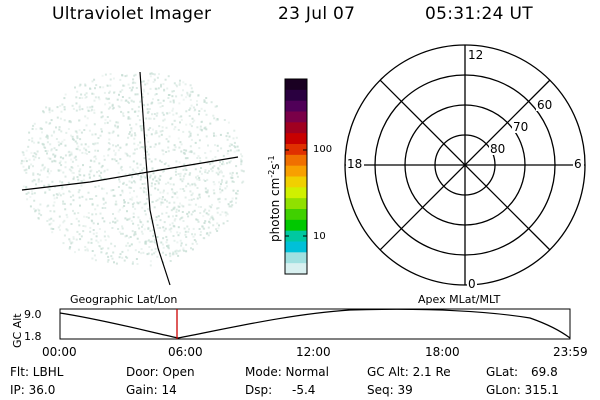  What do you see at coordinates (59, 352) in the screenshot?
I see `xtick-0000: 00:00` at bounding box center [59, 352].